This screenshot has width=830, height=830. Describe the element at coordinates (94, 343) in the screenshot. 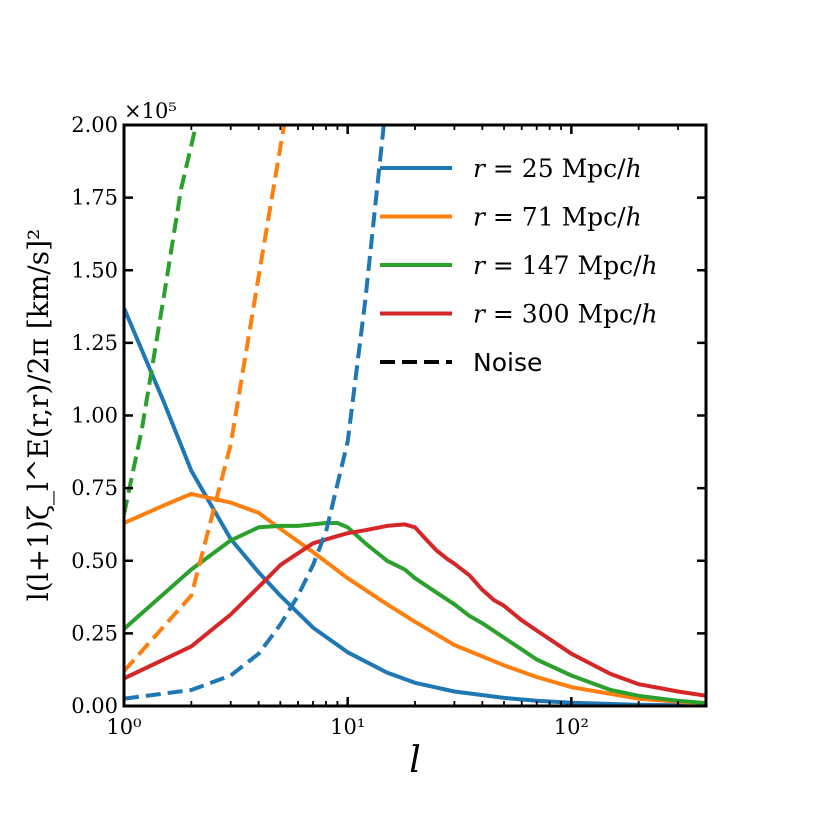

I see `y-tick-label: 1.25` at that location.